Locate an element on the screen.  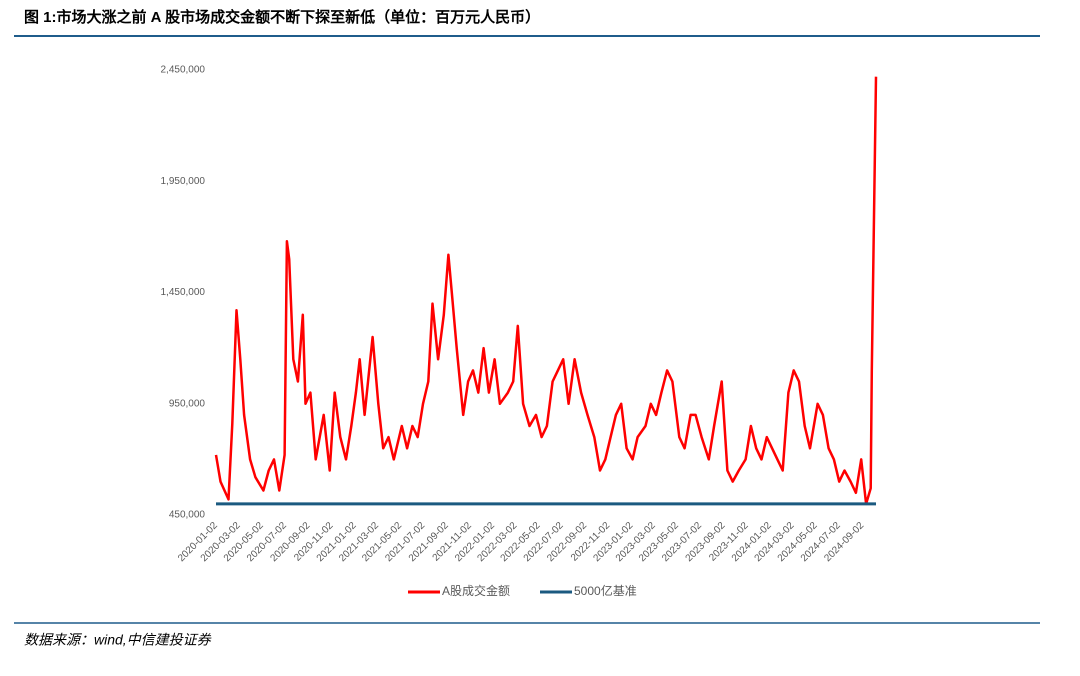
legend-label: A股成交金额 is located at coordinates (476, 590).